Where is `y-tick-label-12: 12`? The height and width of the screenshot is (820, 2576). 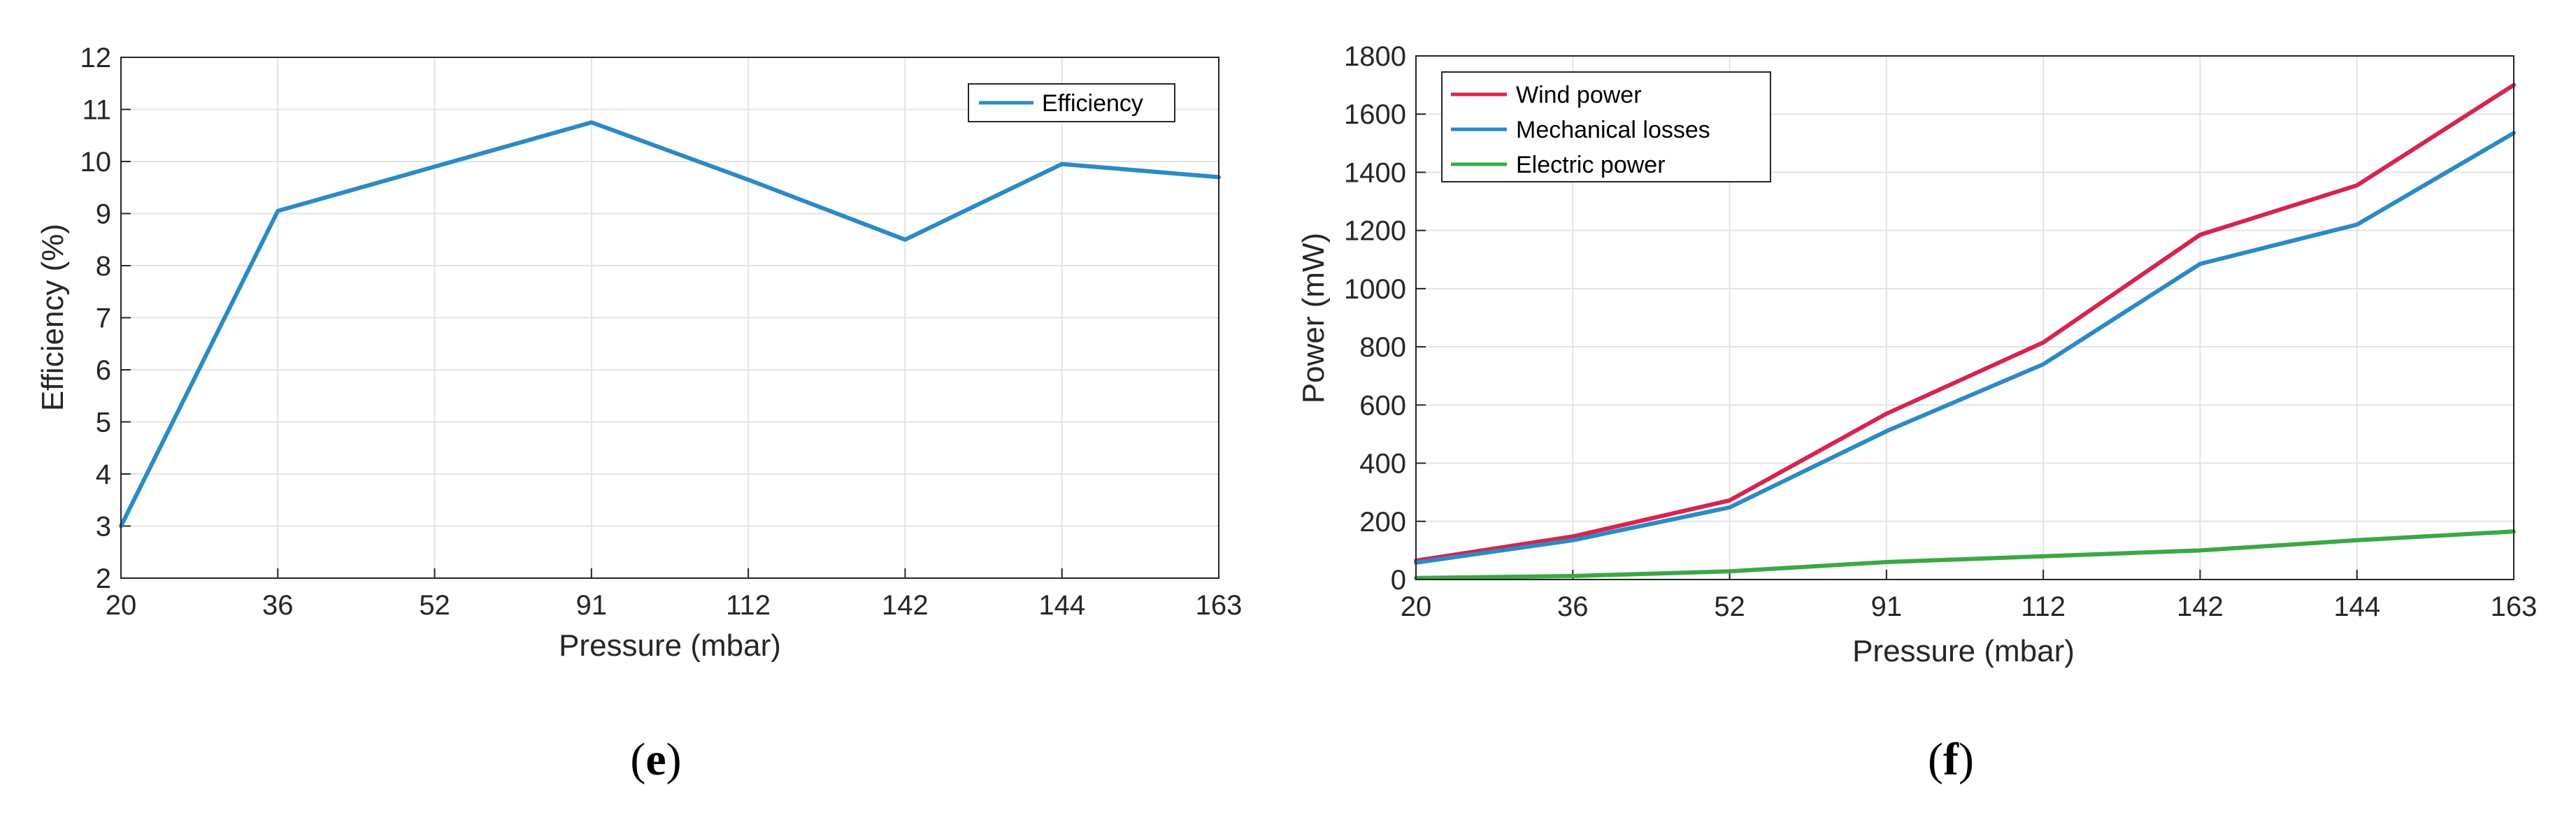 y-tick-label-12: 12 is located at coordinates (96, 58).